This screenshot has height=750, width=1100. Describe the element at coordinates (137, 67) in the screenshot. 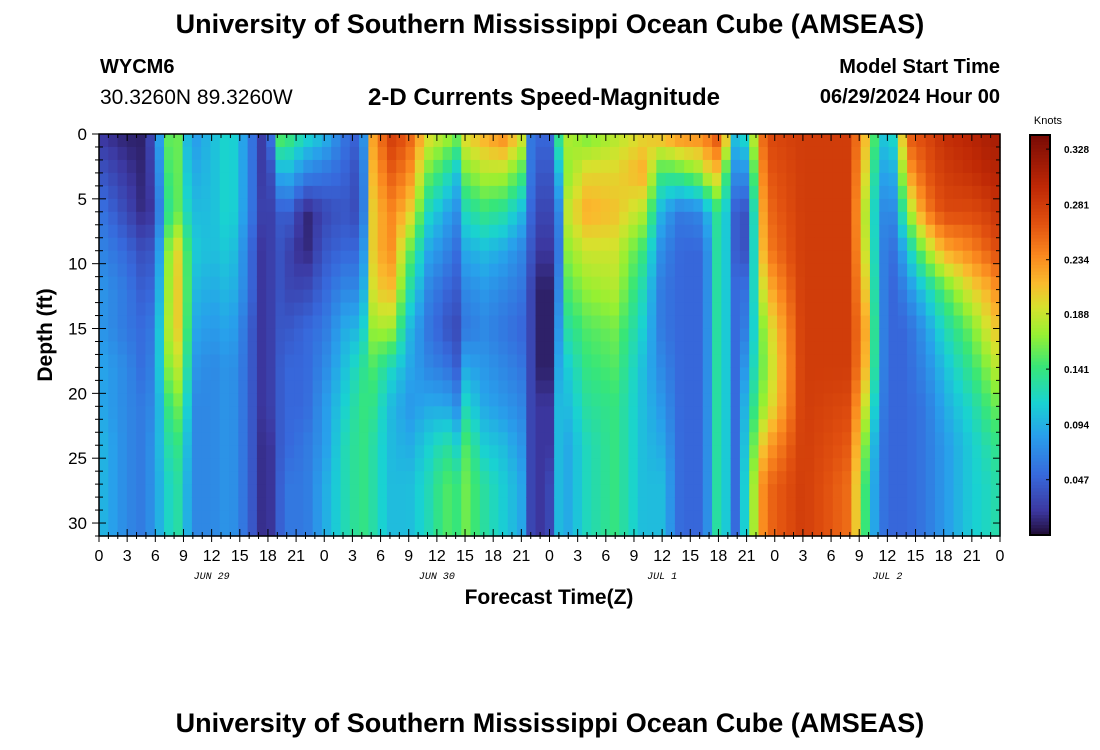

I see `station-id: WYCM6` at that location.